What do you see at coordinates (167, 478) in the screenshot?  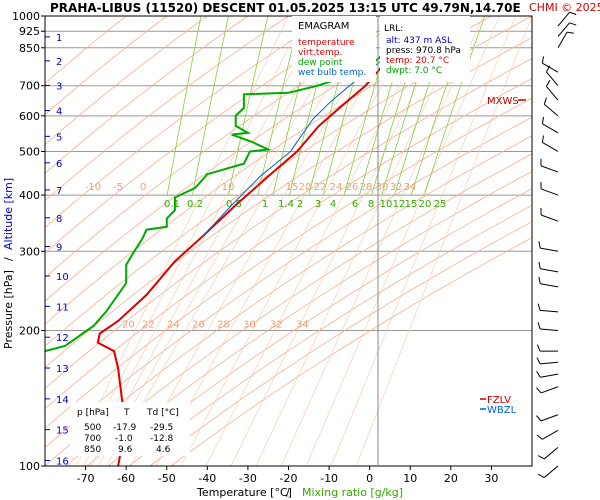 I see `x-tick-label: -50` at bounding box center [167, 478].